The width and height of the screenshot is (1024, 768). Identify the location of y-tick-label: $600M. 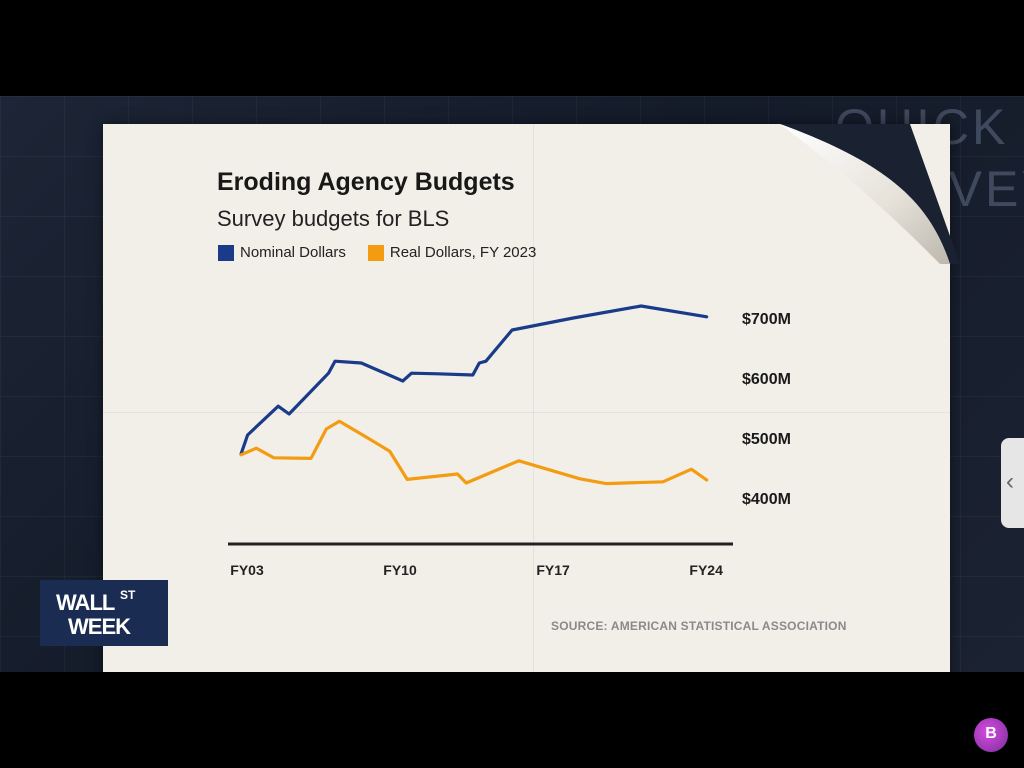
(766, 379).